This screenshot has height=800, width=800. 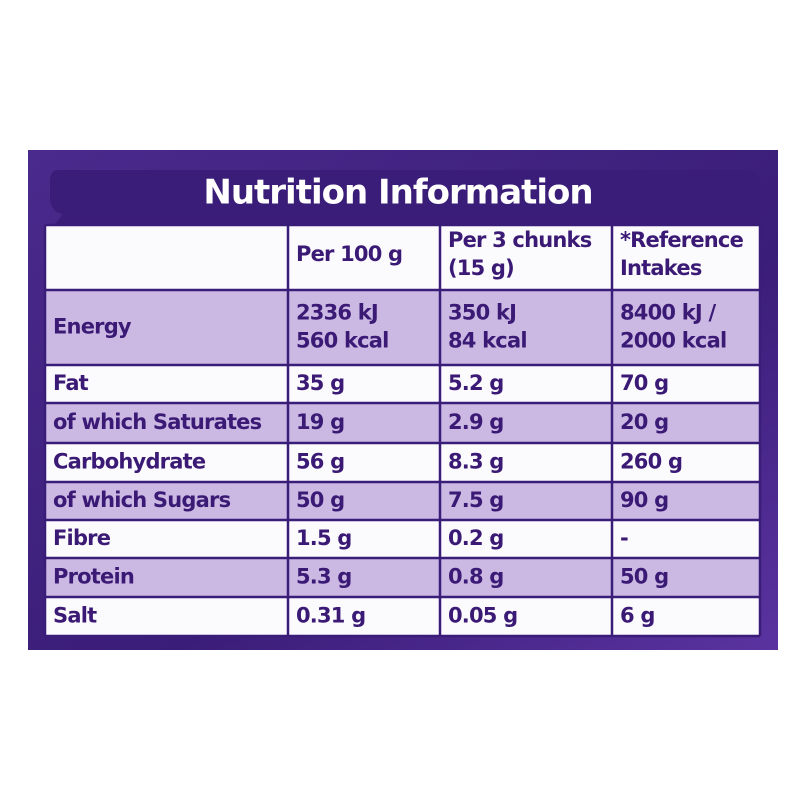 I want to click on cell-text: 350 kJ, so click(x=482, y=313).